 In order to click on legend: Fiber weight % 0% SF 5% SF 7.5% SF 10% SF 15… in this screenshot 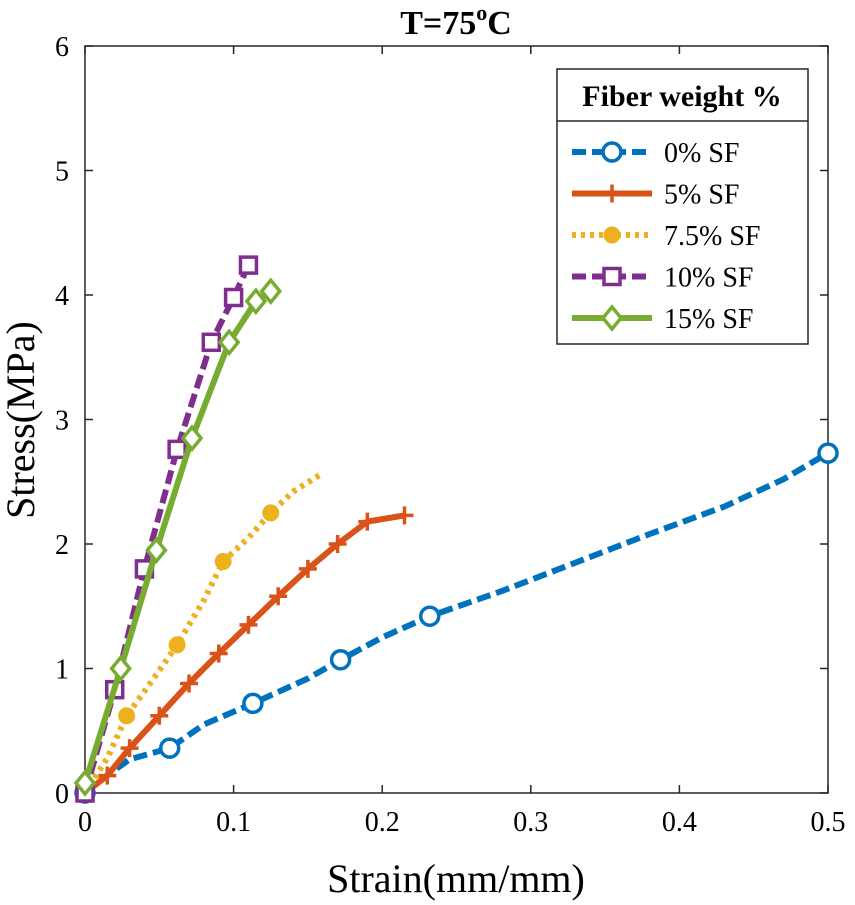, I will do `click(682, 206)`.